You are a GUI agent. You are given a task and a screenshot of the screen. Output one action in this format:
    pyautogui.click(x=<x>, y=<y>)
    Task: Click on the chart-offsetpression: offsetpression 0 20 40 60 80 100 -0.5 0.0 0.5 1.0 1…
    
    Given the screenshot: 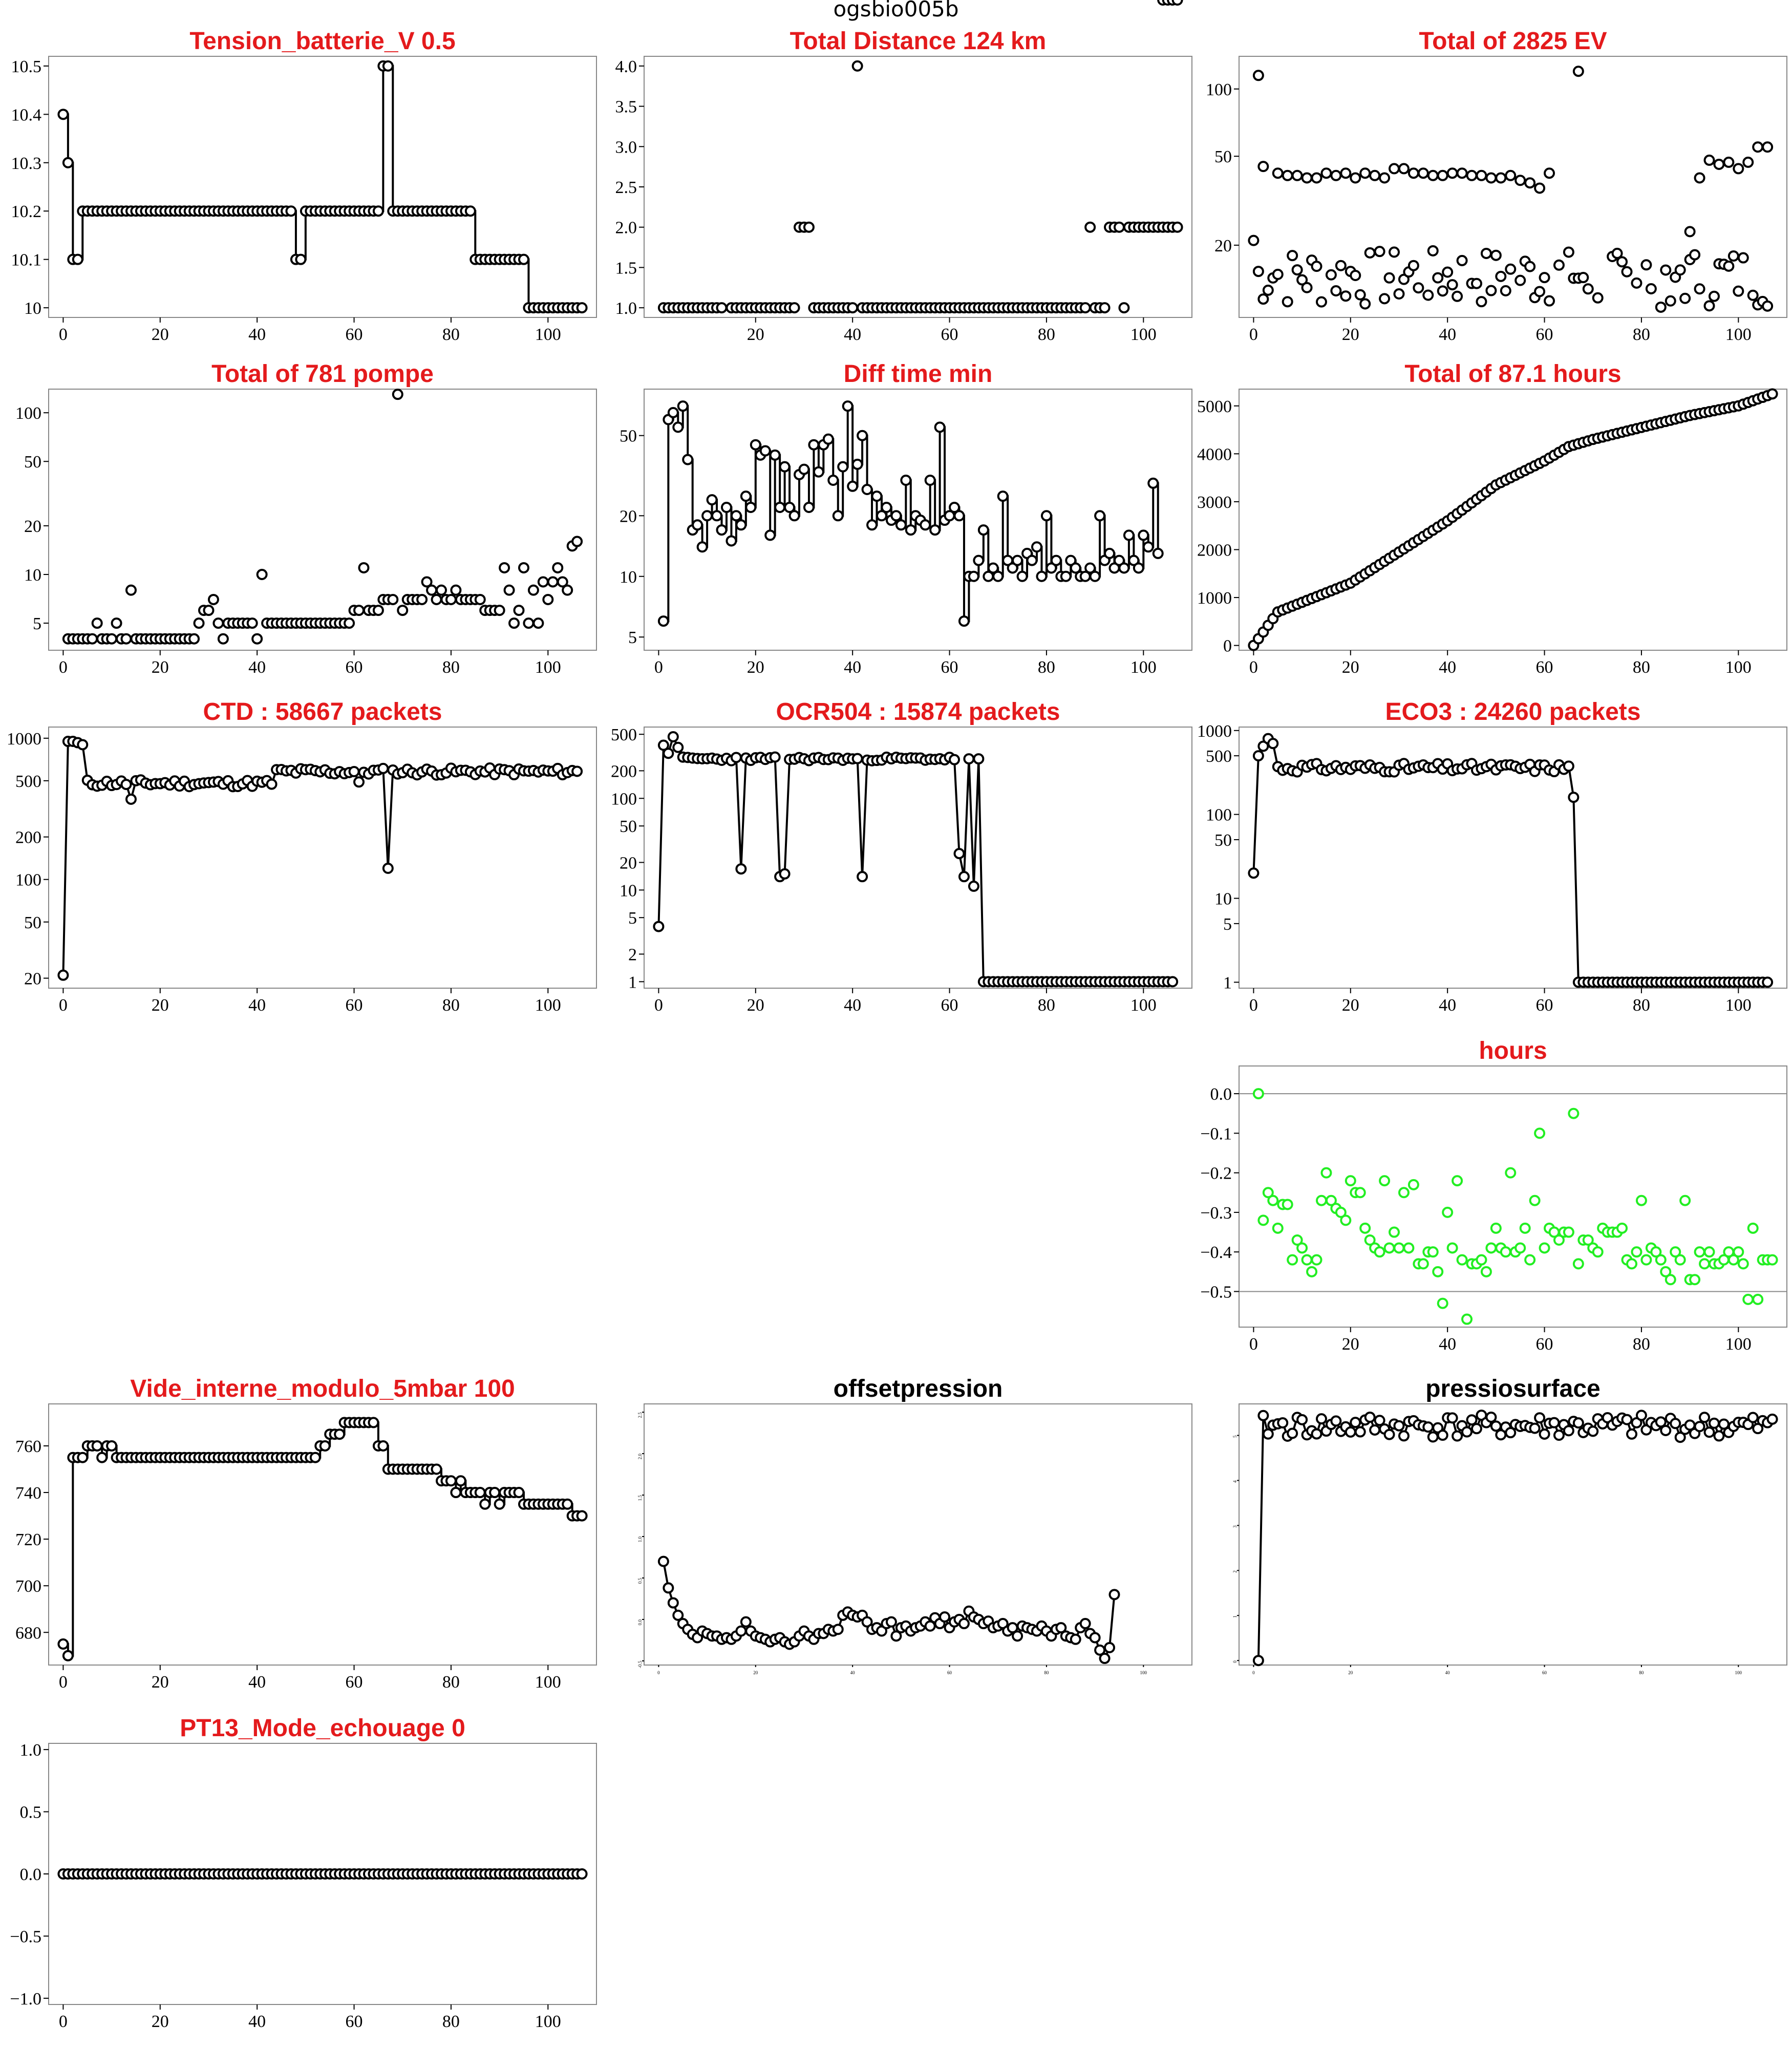 What is the action you would take?
    pyautogui.click(x=914, y=1525)
    